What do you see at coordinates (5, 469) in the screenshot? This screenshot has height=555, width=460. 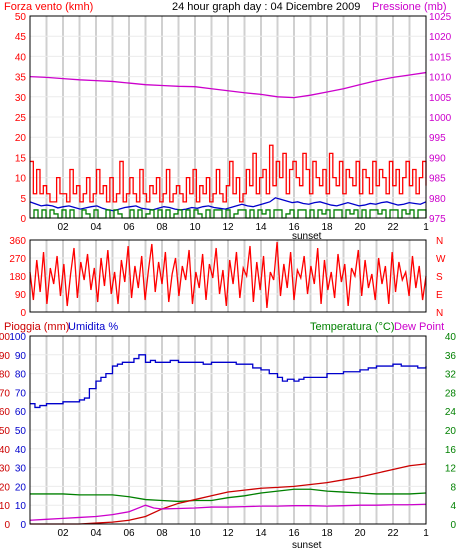 I see `rain-tick-label: 30` at bounding box center [5, 469].